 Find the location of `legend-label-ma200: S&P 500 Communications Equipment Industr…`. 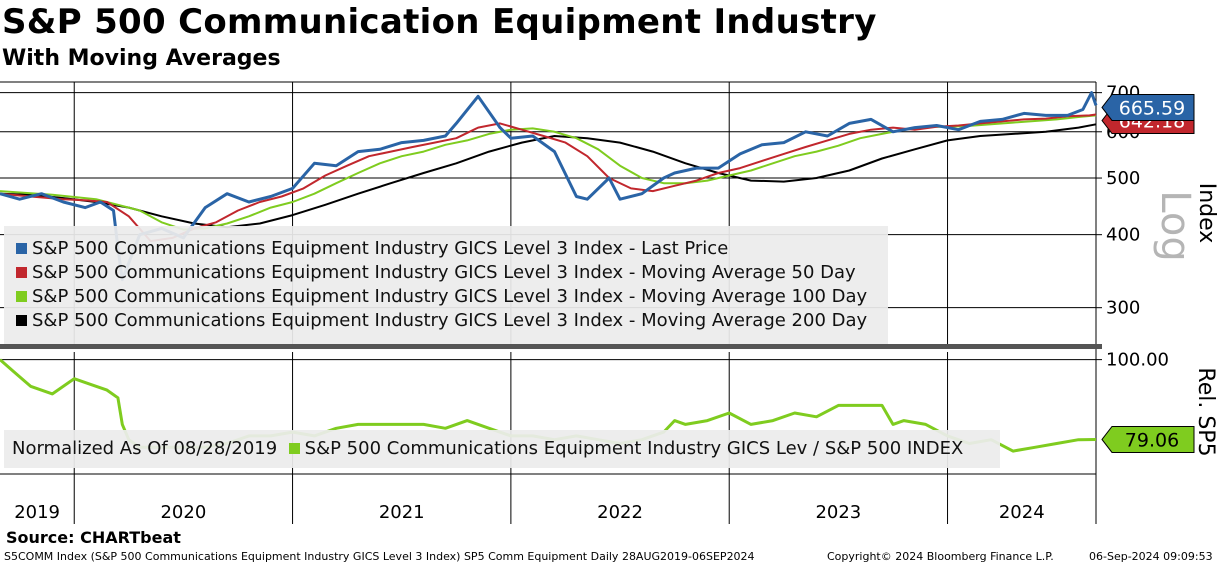

legend-label-ma200: S&P 500 Communications Equipment Industr… is located at coordinates (450, 320).